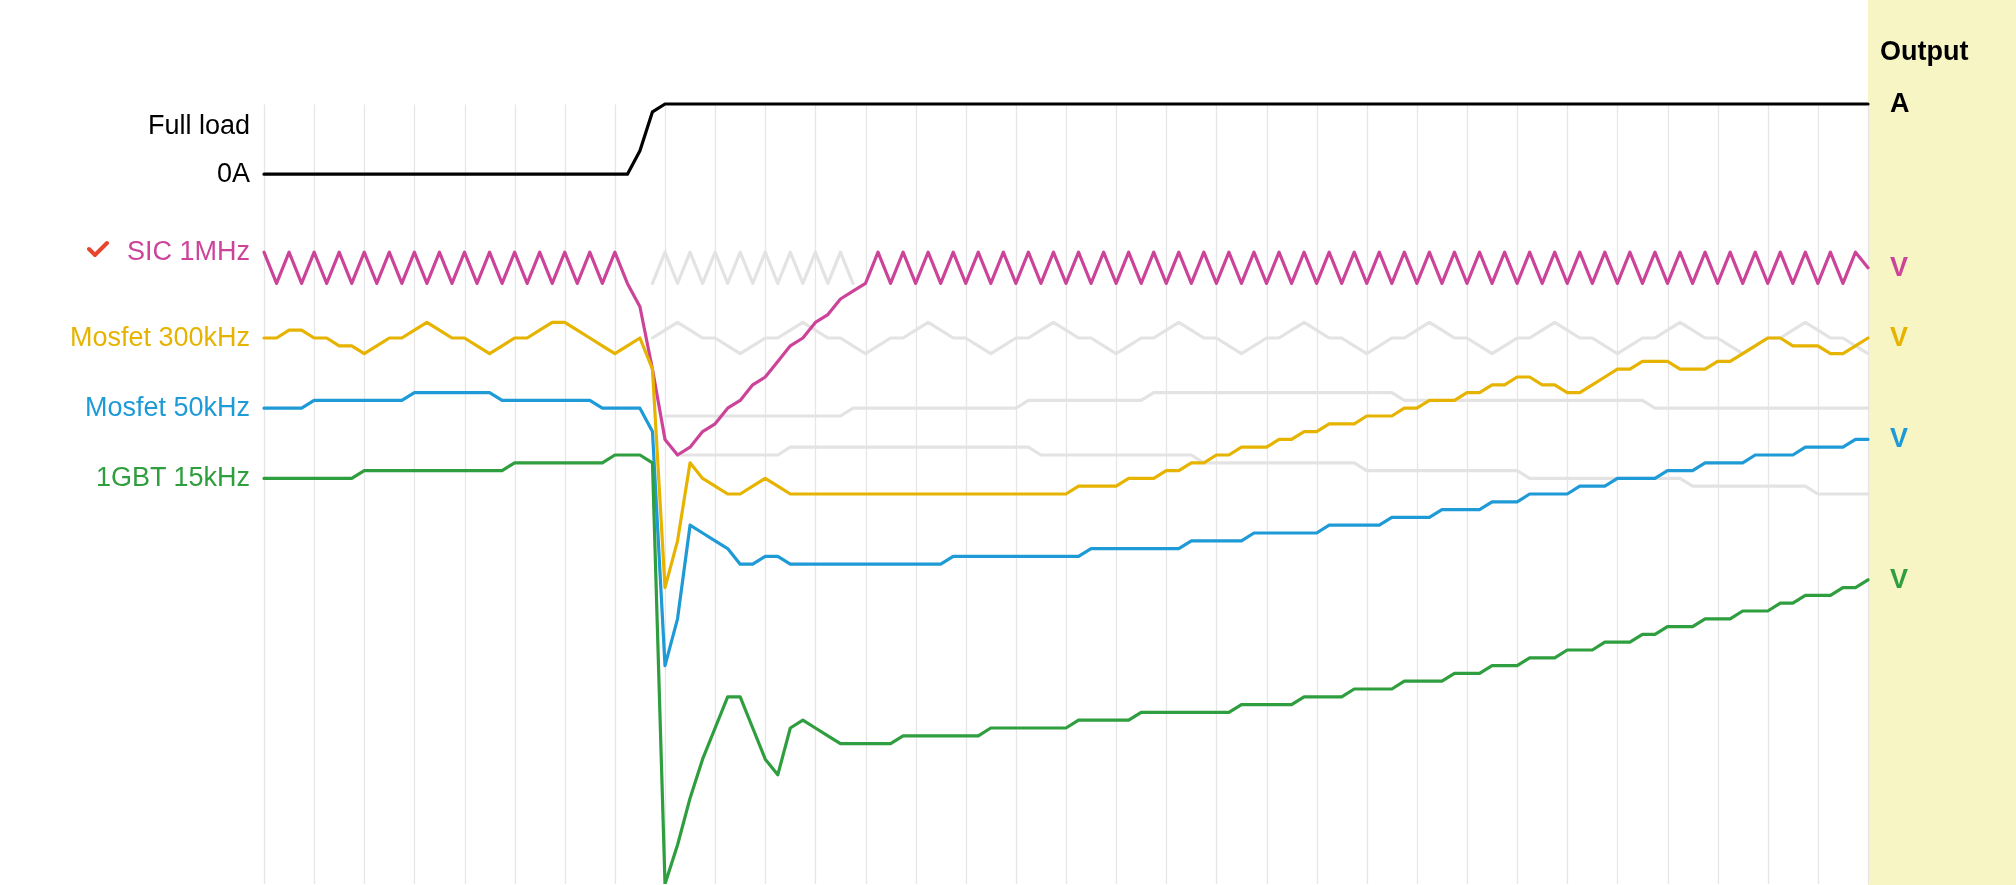  What do you see at coordinates (188, 251) in the screenshot?
I see `series-label: SIC 1MHz` at bounding box center [188, 251].